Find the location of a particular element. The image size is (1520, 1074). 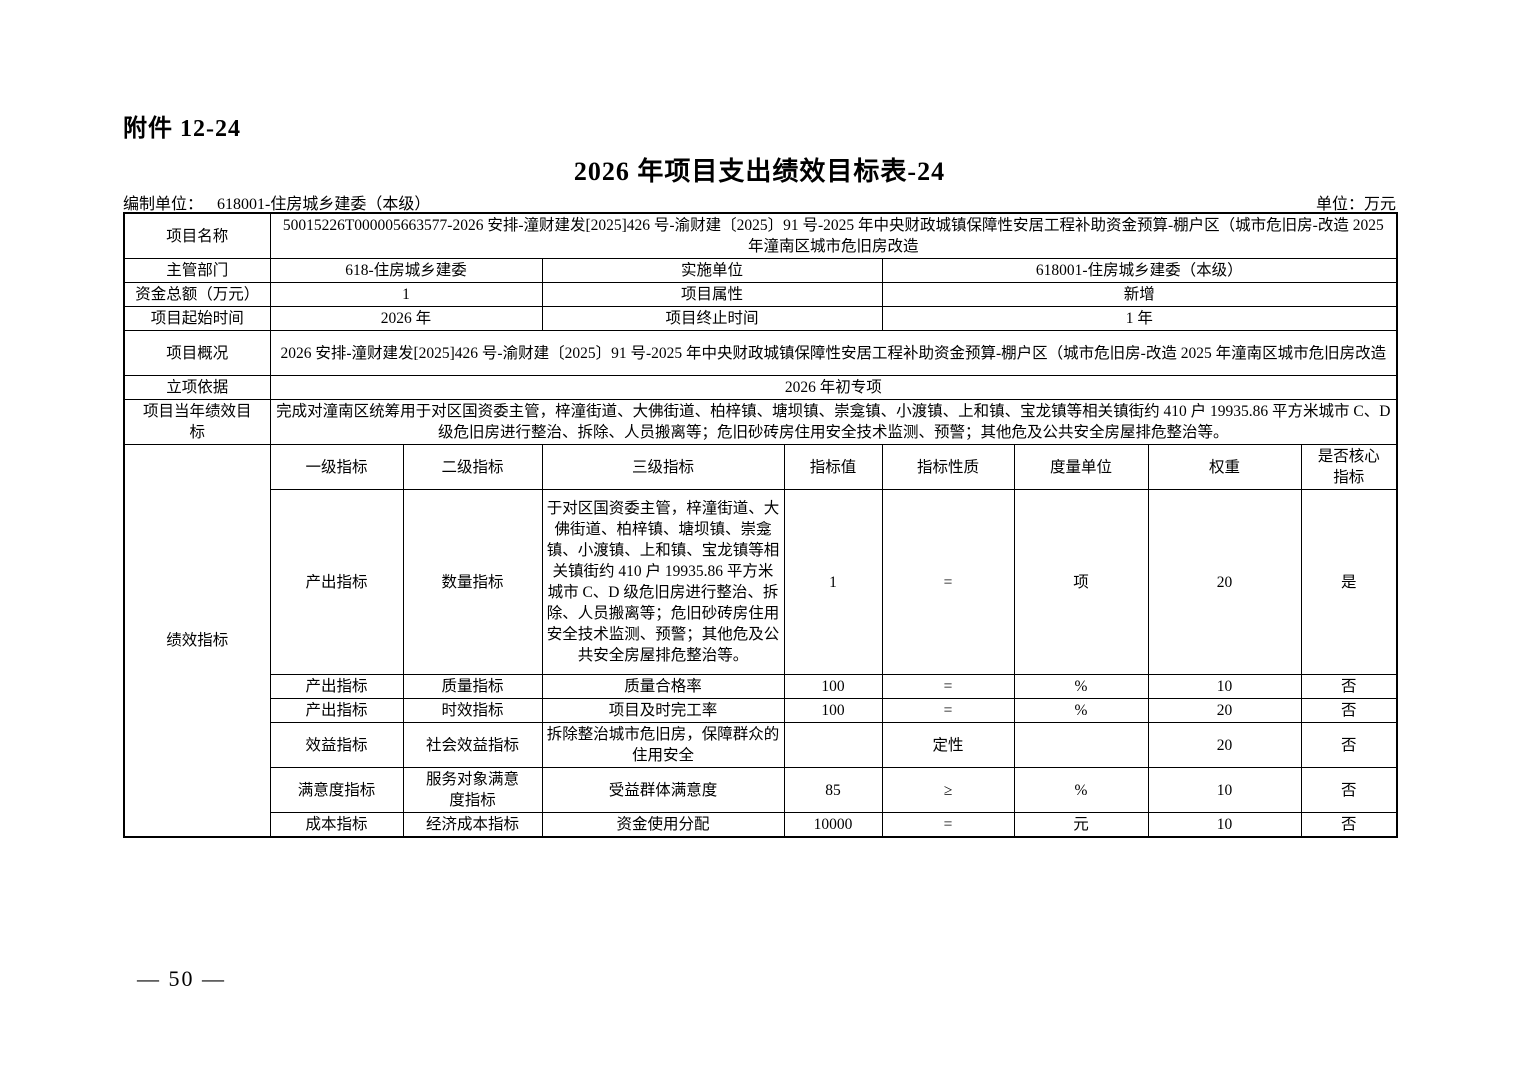

row-dept: 主管部门 618-住房城乡建委 实施单位 618001-住房城乡建委（本级） is located at coordinates (760, 270).